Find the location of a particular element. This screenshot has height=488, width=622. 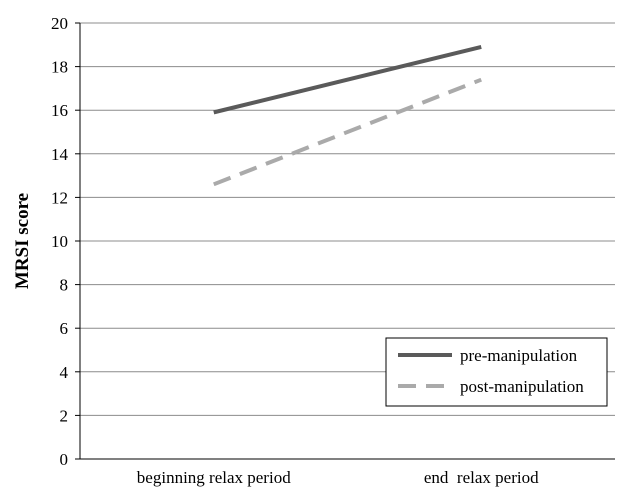

y-tick-label: 12 is located at coordinates (59, 197).